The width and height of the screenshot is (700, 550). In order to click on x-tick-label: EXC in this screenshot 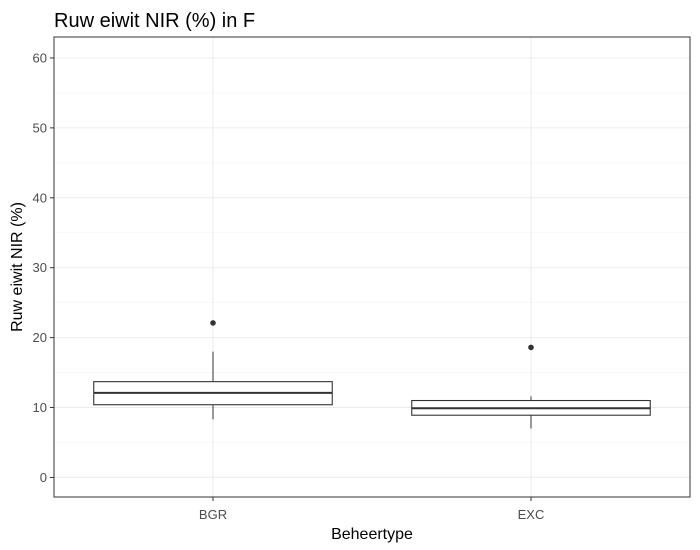, I will do `click(531, 514)`.